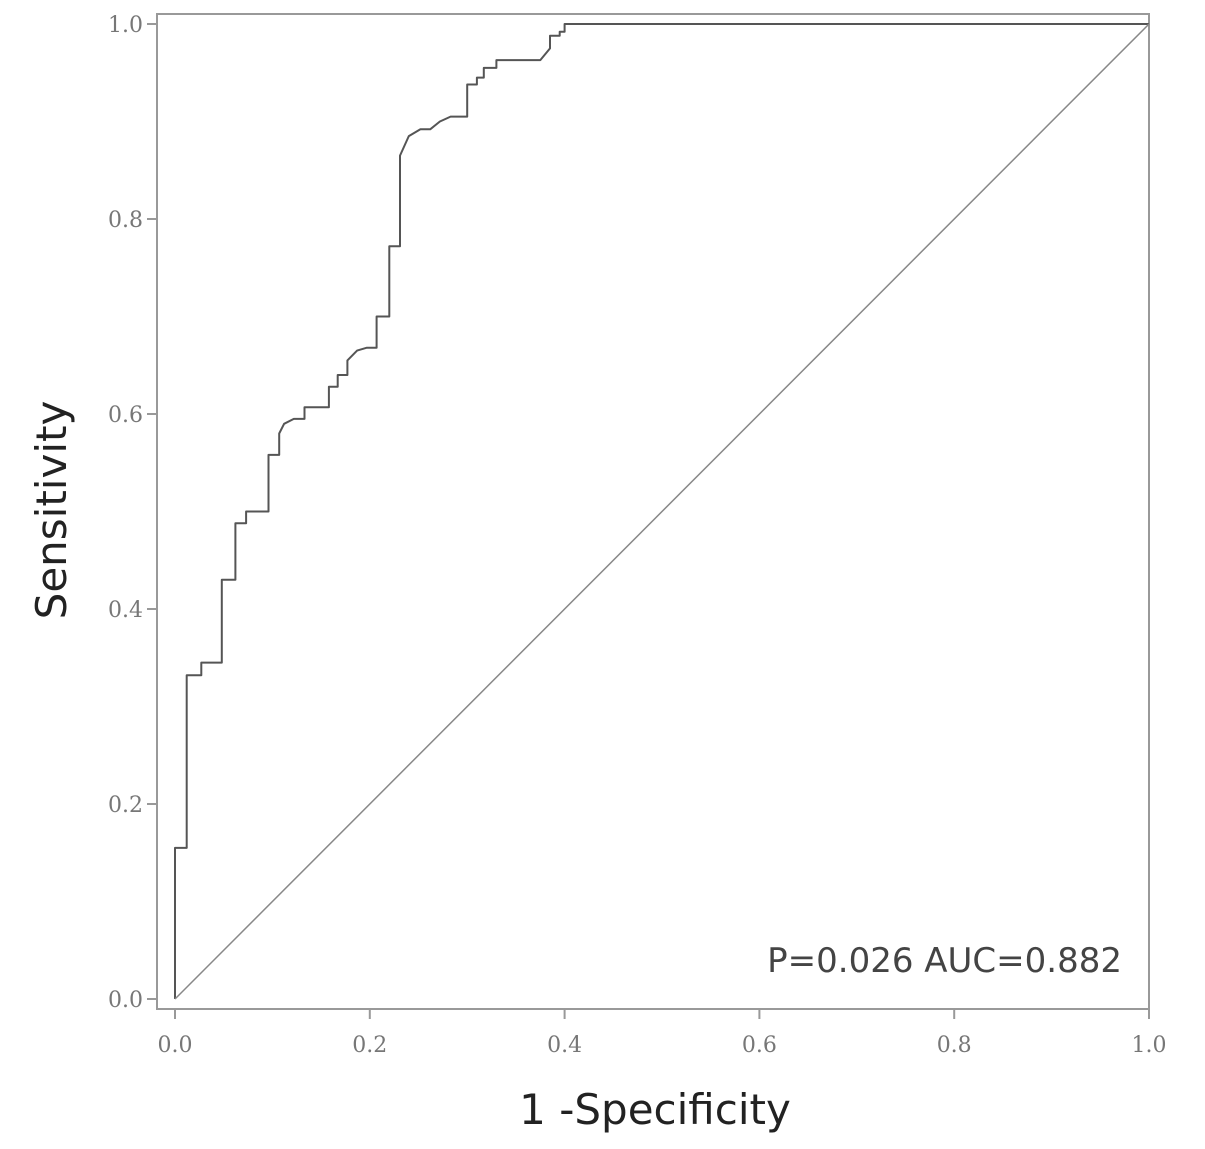 The height and width of the screenshot is (1149, 1205). Describe the element at coordinates (655, 1109) in the screenshot. I see `x-axis-title: 1 -Specificity` at that location.